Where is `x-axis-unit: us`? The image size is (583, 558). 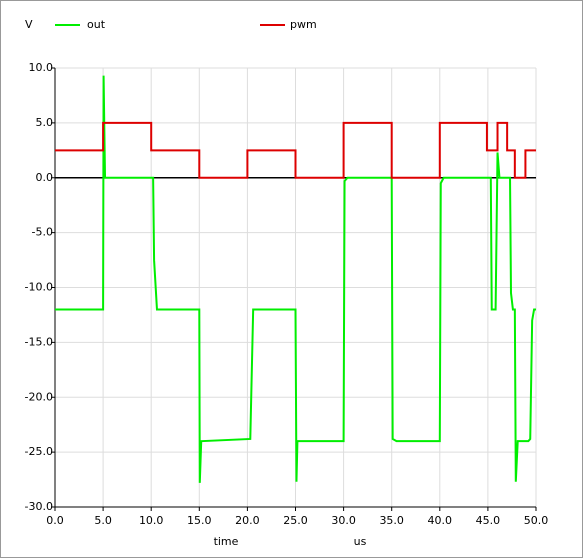
x-axis-unit: us is located at coordinates (360, 541).